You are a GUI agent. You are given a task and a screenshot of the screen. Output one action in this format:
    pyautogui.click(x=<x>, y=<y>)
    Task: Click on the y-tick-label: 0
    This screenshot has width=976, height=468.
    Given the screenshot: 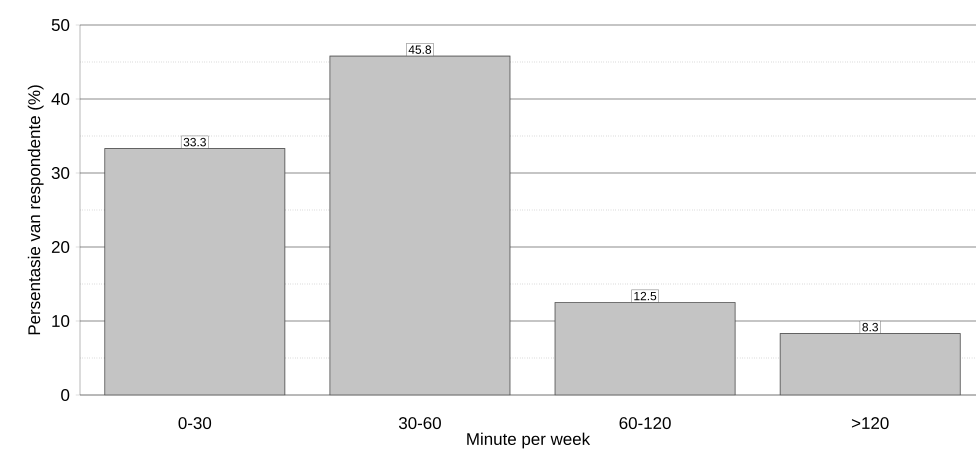 What is the action you would take?
    pyautogui.click(x=65, y=395)
    